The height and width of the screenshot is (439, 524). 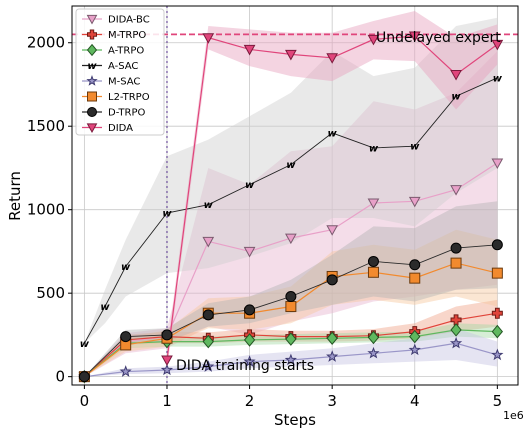 What do you see at coordinates (120, 128) in the screenshot?
I see `legend-label: DIDA` at bounding box center [120, 128].